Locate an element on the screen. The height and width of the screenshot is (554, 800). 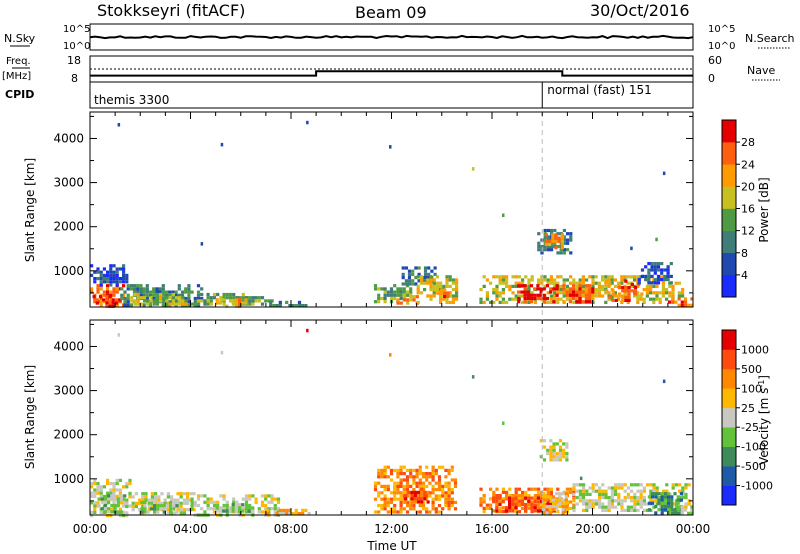
colorbar-tick-label: 500 is located at coordinates (751, 369).